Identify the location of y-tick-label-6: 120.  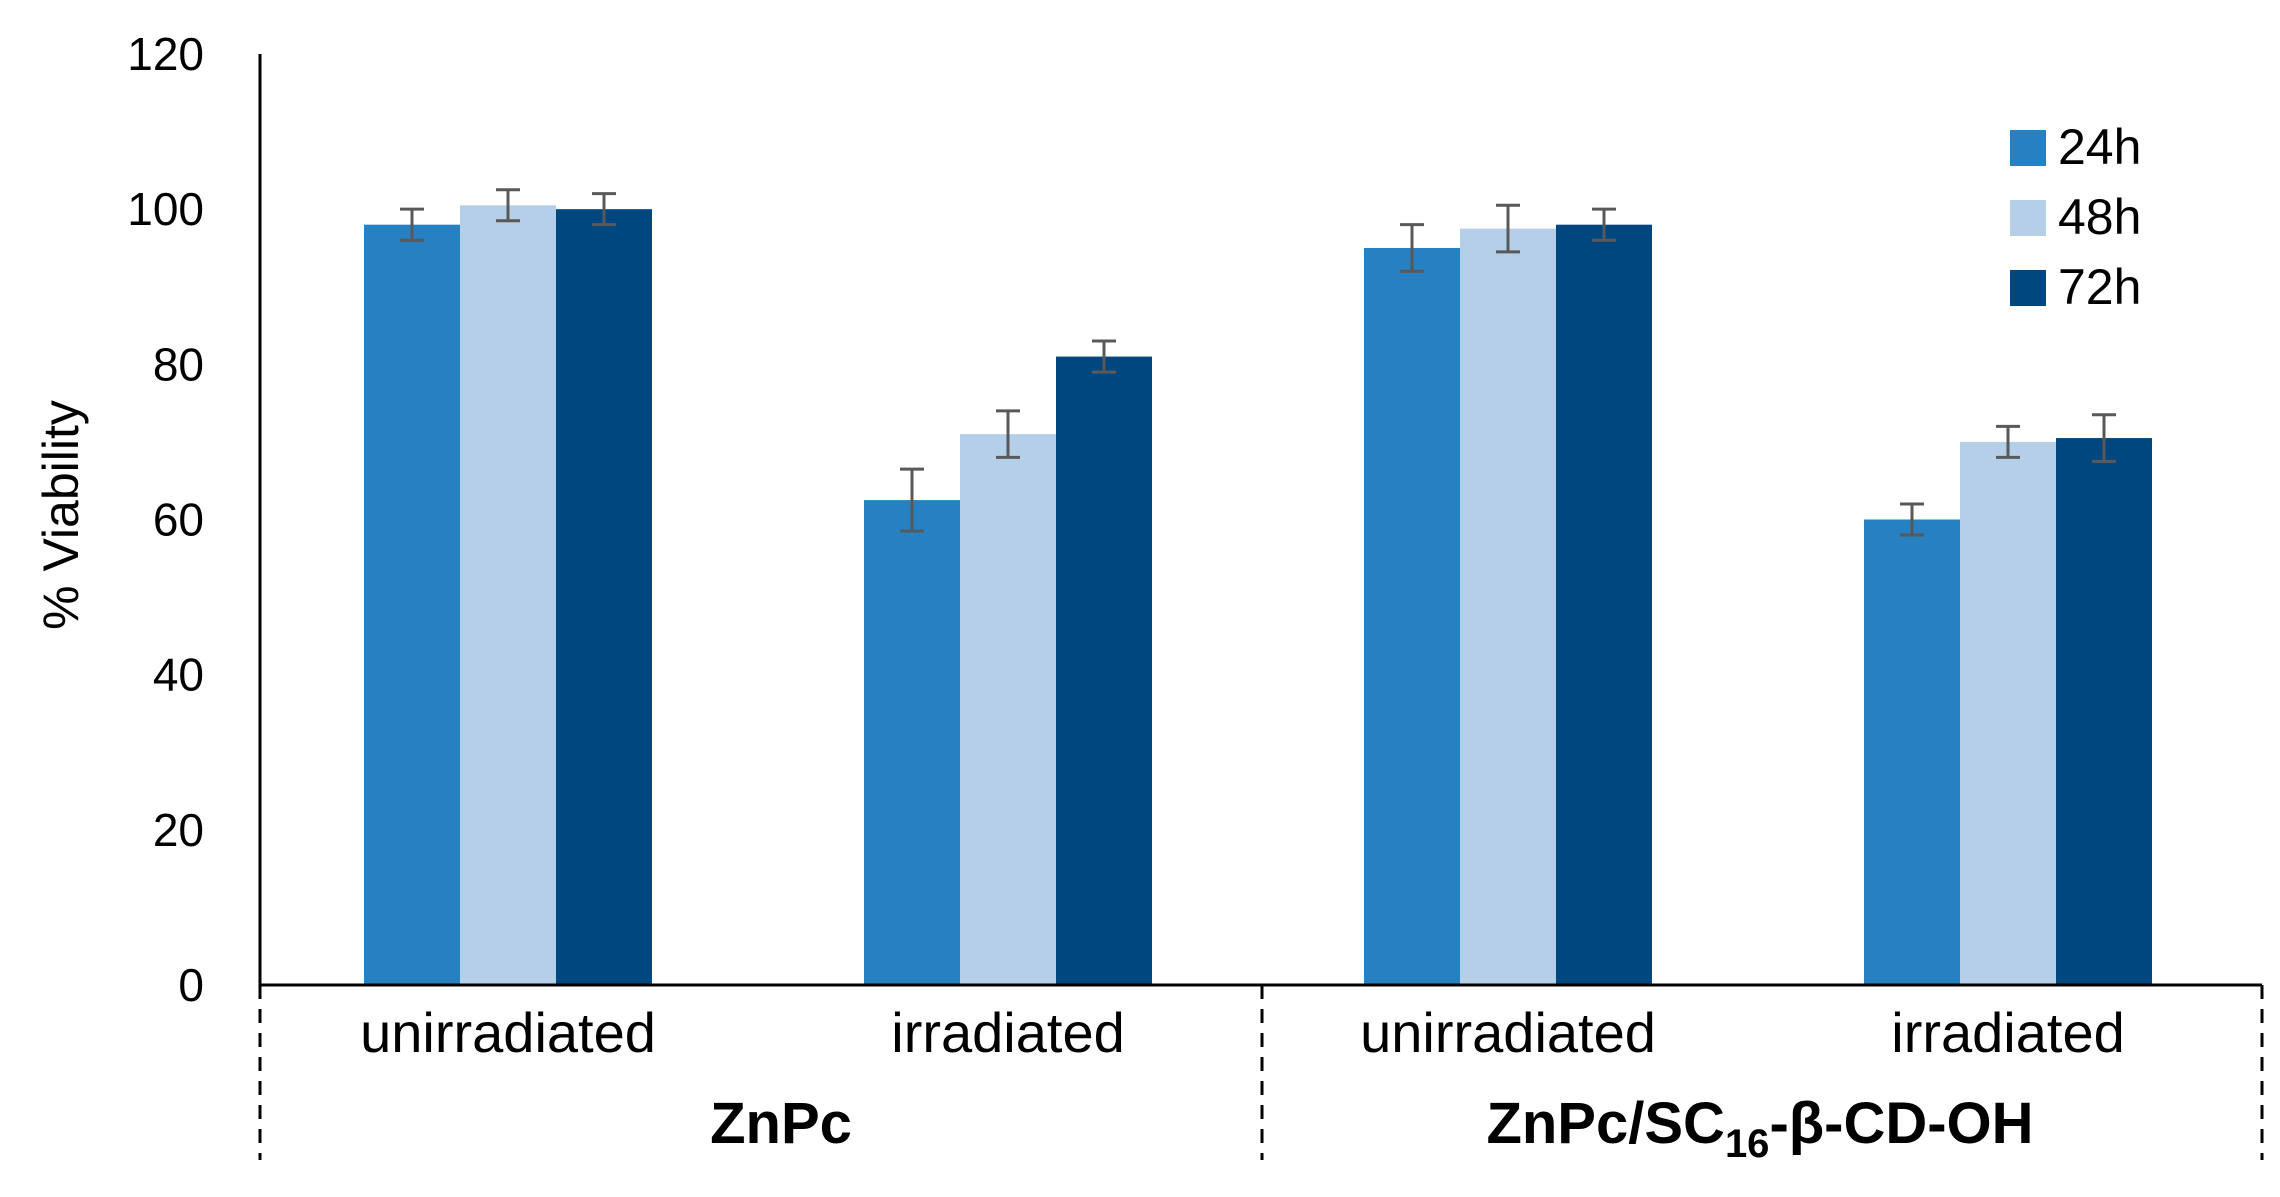
(165, 54).